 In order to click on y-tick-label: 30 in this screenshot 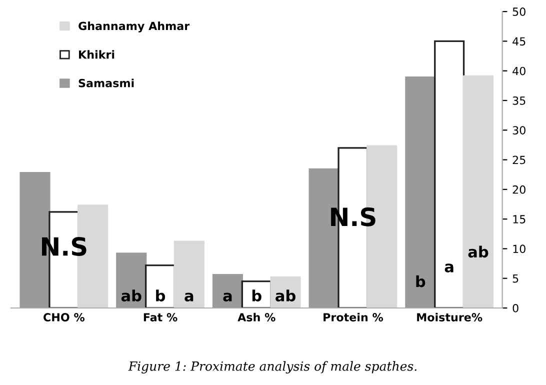, I will do `click(519, 130)`.